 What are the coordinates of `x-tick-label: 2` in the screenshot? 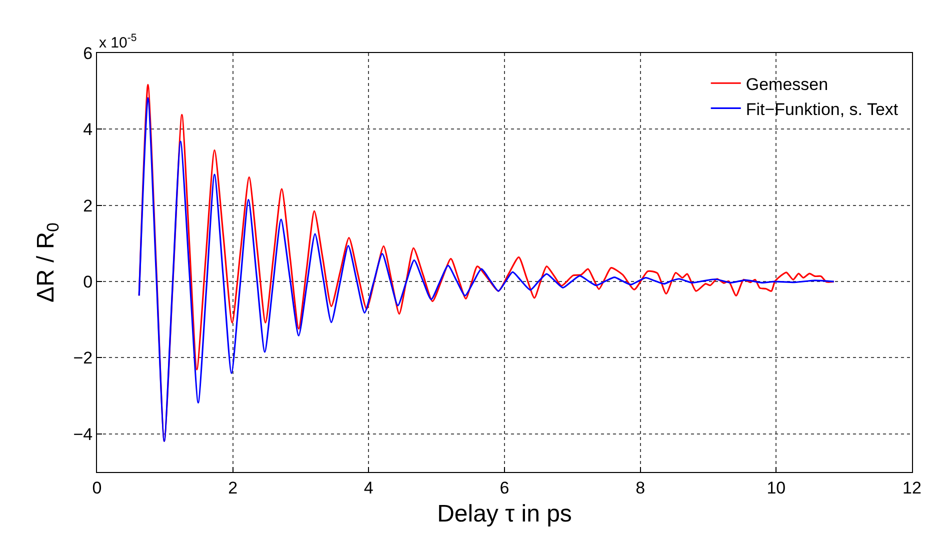 It's located at (233, 488).